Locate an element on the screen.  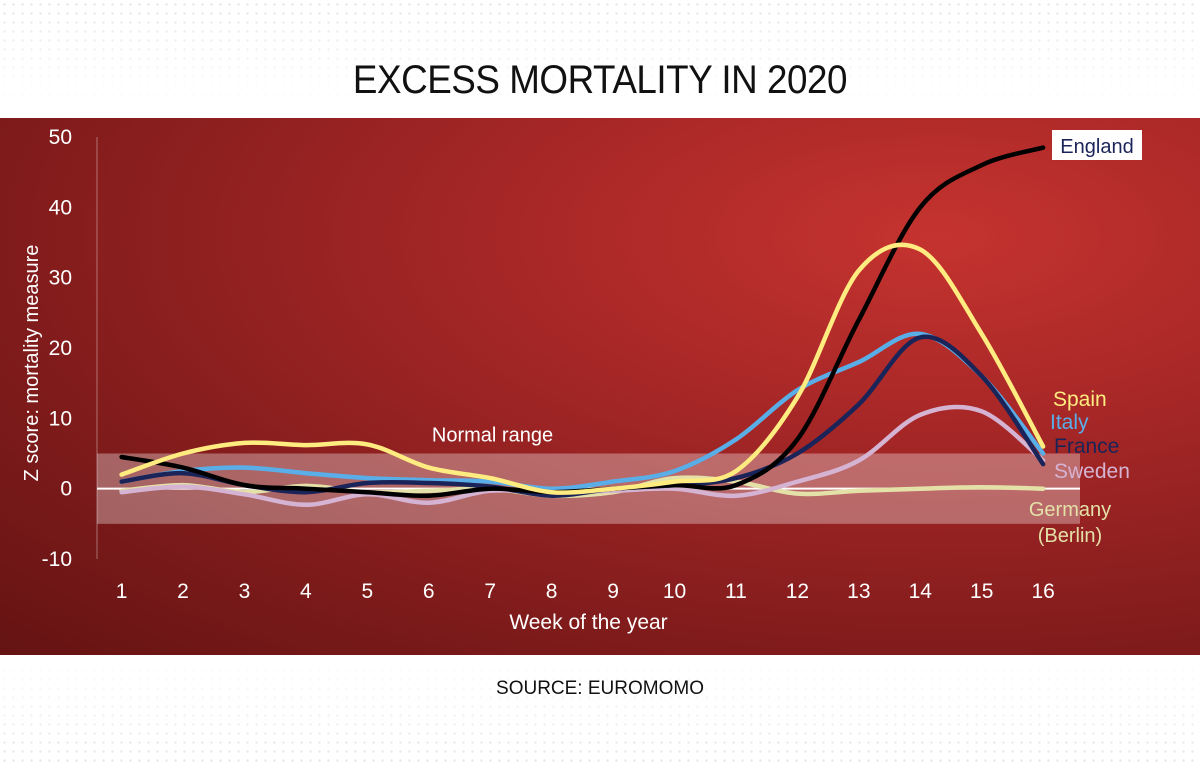
normal-range-label: Normal range is located at coordinates (492, 436).